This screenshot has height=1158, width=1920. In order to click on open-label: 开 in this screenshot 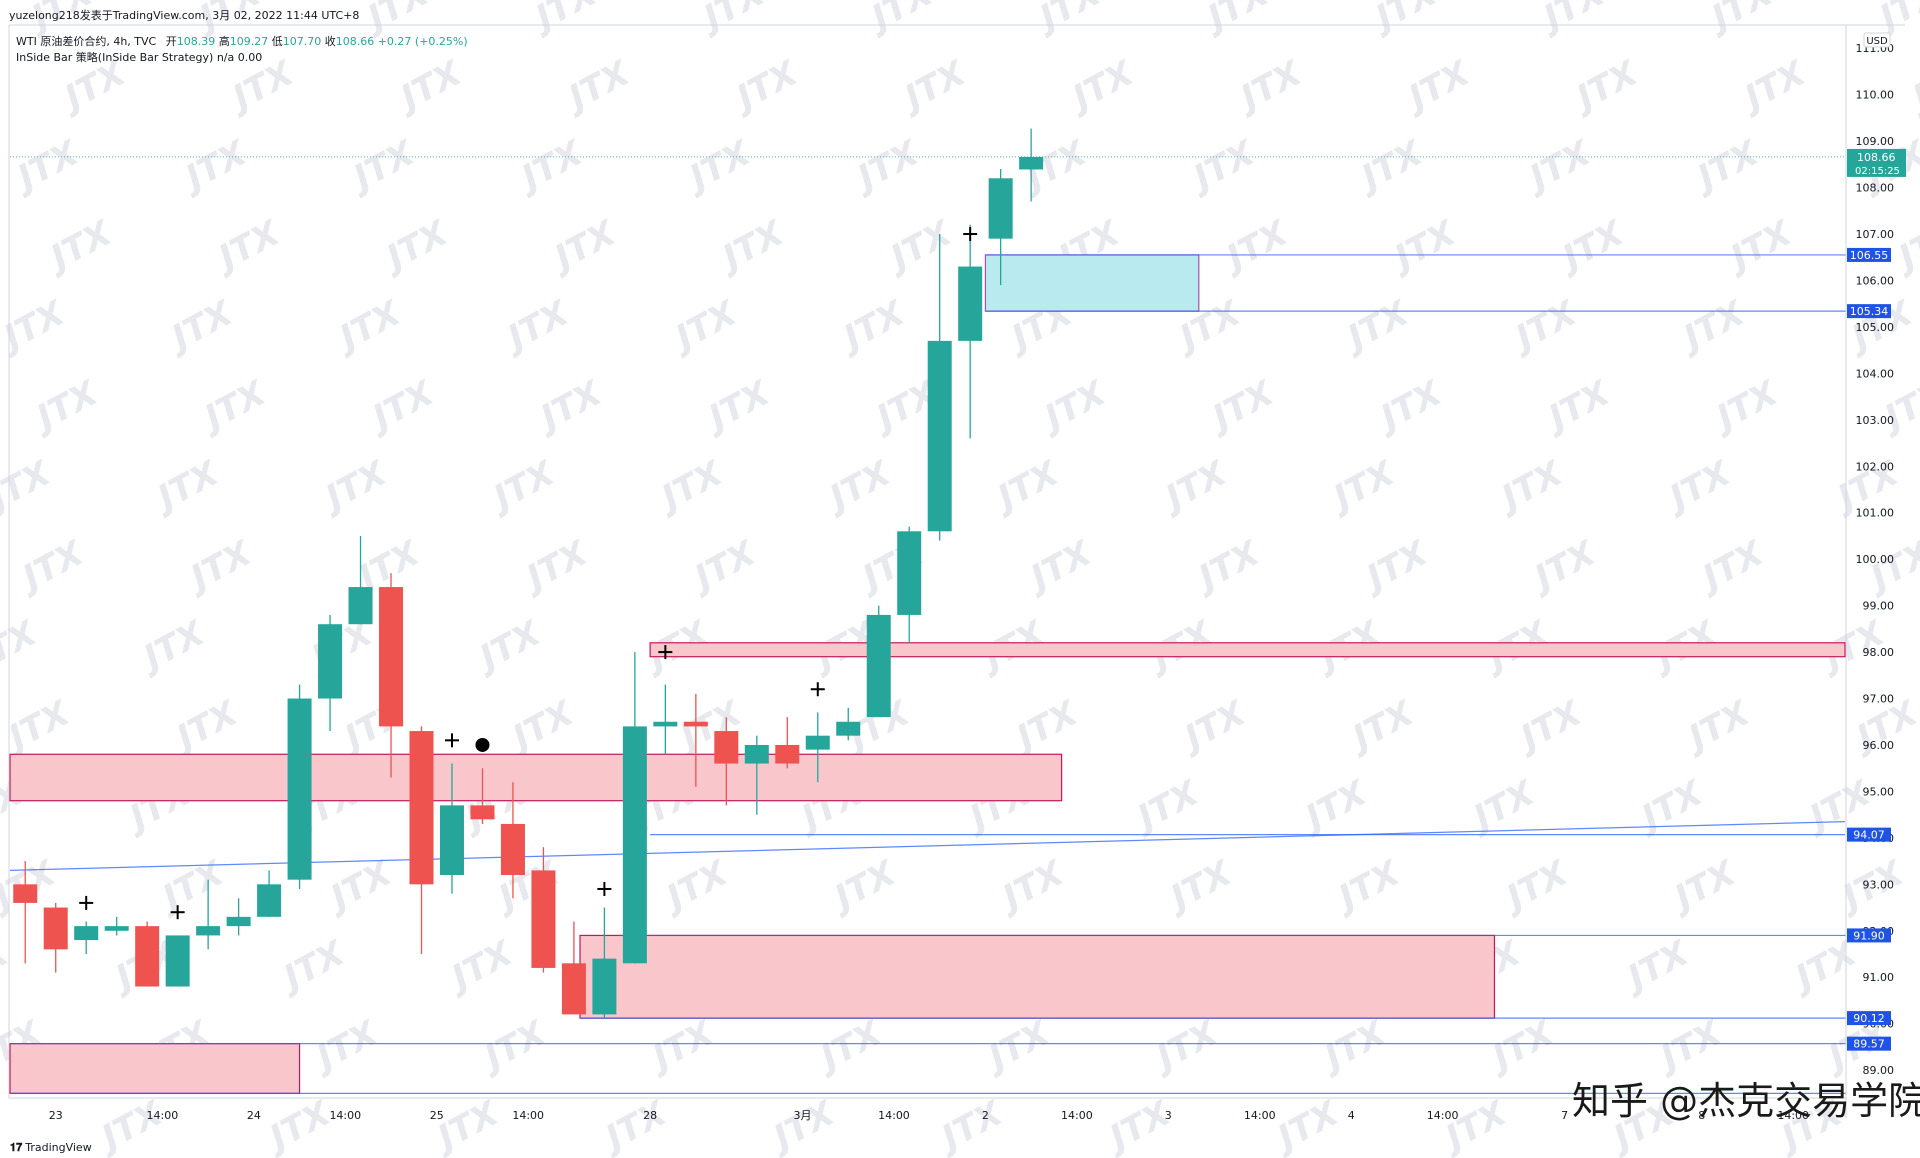, I will do `click(171, 41)`.